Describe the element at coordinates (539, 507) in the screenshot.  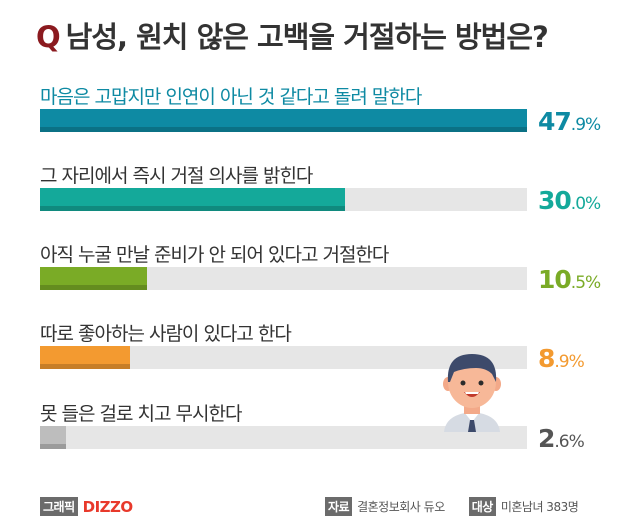
I see `target-text: 미혼남녀 383명` at that location.